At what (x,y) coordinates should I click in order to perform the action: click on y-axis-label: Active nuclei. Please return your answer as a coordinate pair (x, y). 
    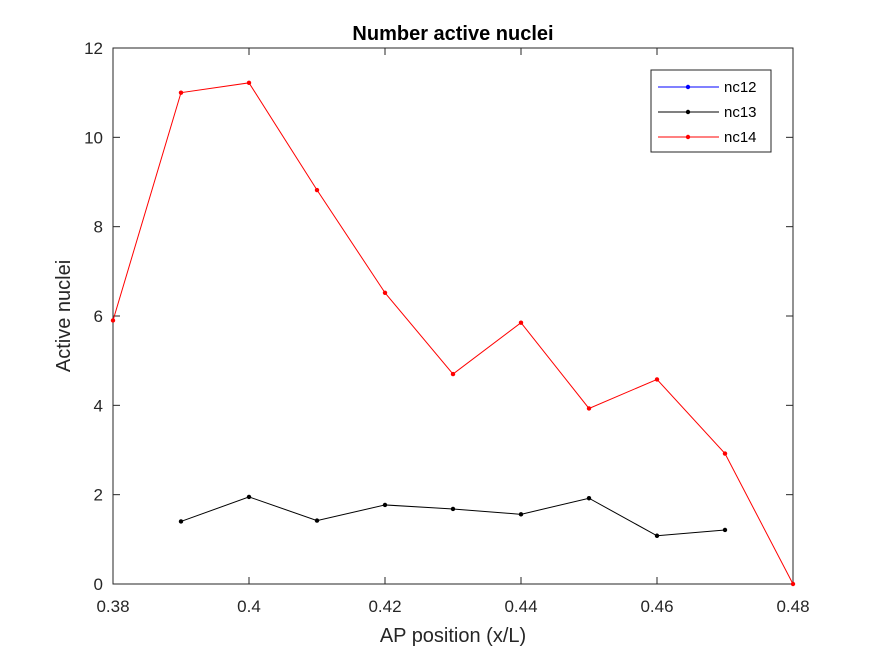
    Looking at the image, I should click on (64, 316).